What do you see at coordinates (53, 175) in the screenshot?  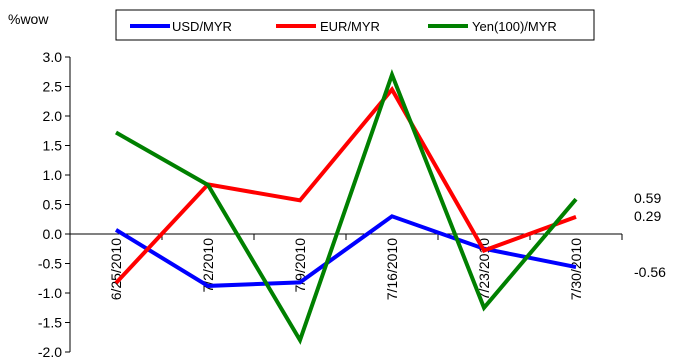 I see `y-tick-label: 1.0` at bounding box center [53, 175].